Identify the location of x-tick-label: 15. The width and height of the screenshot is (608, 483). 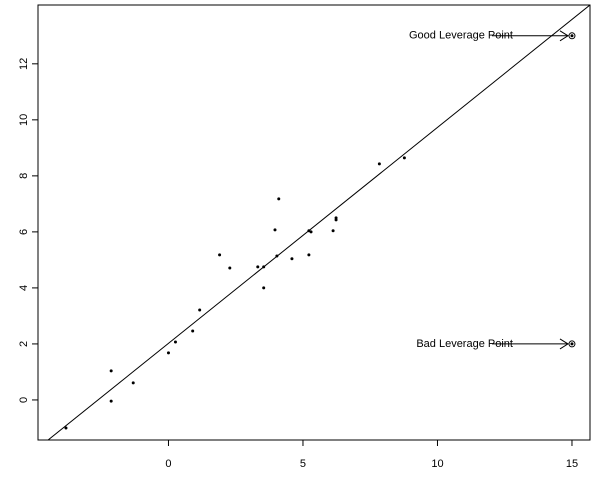
(572, 464).